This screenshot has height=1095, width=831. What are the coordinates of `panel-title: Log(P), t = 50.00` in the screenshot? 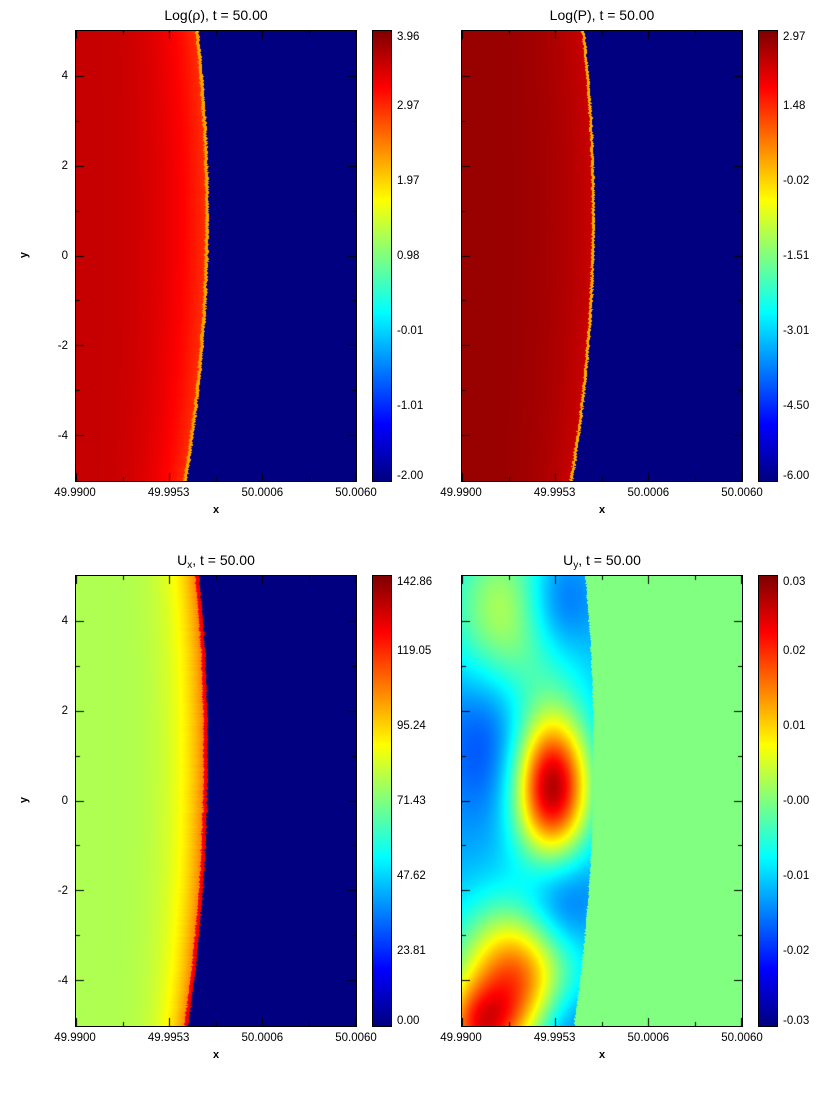 It's located at (602, 16).